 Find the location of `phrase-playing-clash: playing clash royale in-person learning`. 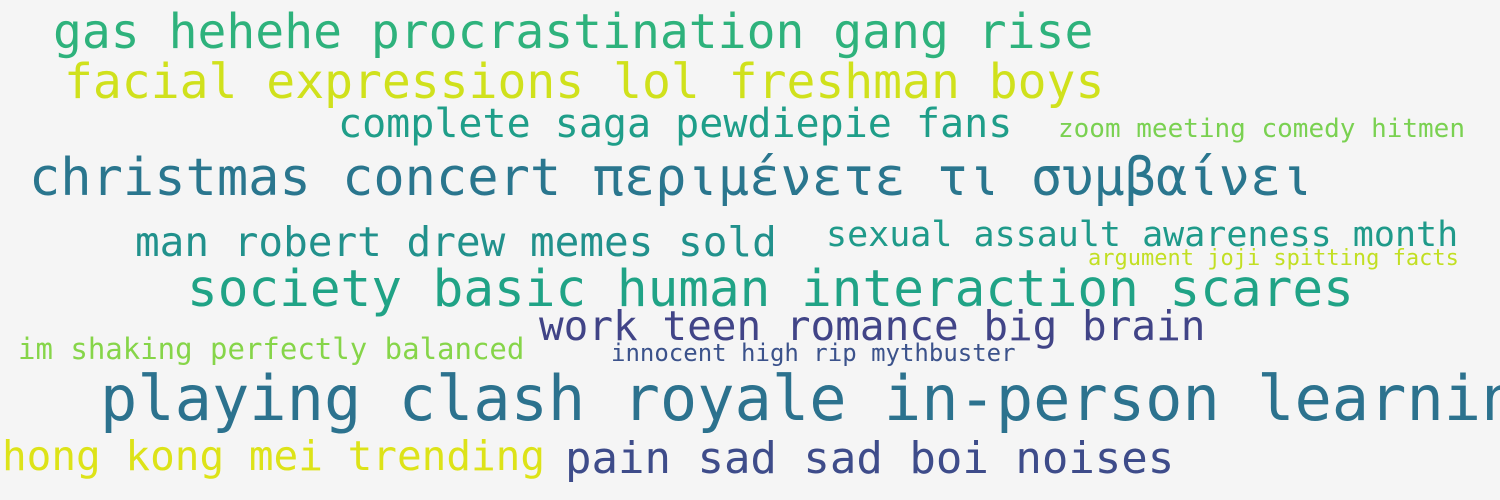

phrase-playing-clash: playing clash royale in-person learning is located at coordinates (800, 398).